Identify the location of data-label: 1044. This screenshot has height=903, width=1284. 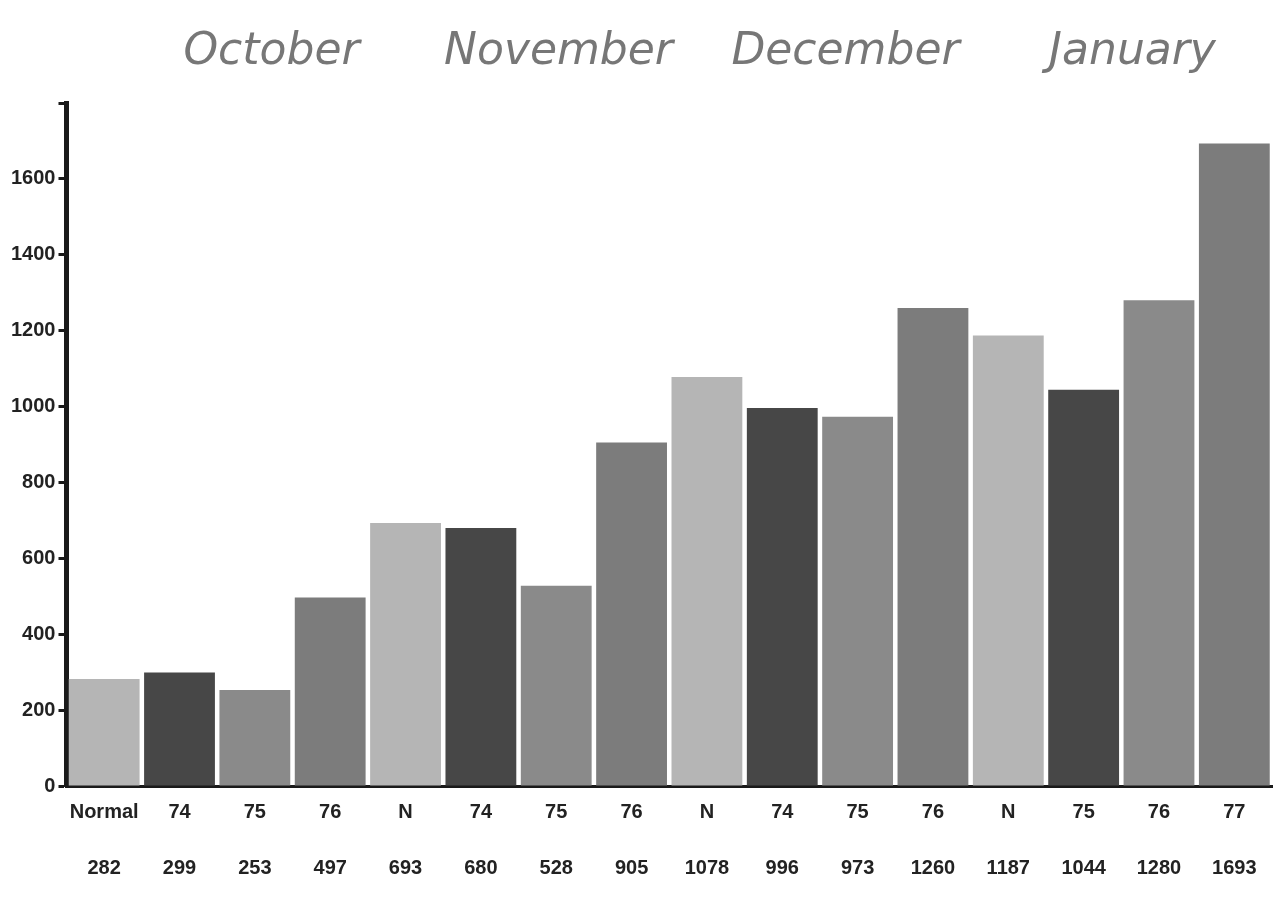
(1084, 866).